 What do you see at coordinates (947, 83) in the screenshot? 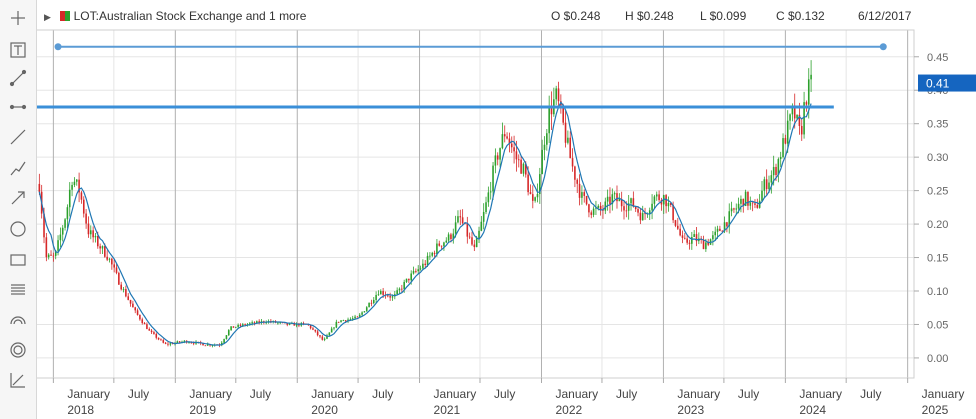
I see `last-price-badge` at bounding box center [947, 83].